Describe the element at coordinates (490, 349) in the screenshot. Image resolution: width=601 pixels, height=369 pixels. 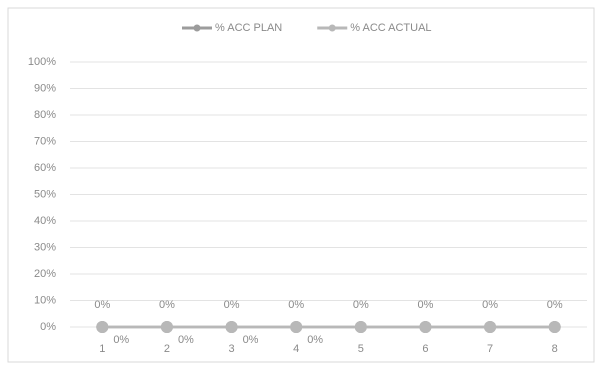
I see `x-tick-label: 7` at that location.